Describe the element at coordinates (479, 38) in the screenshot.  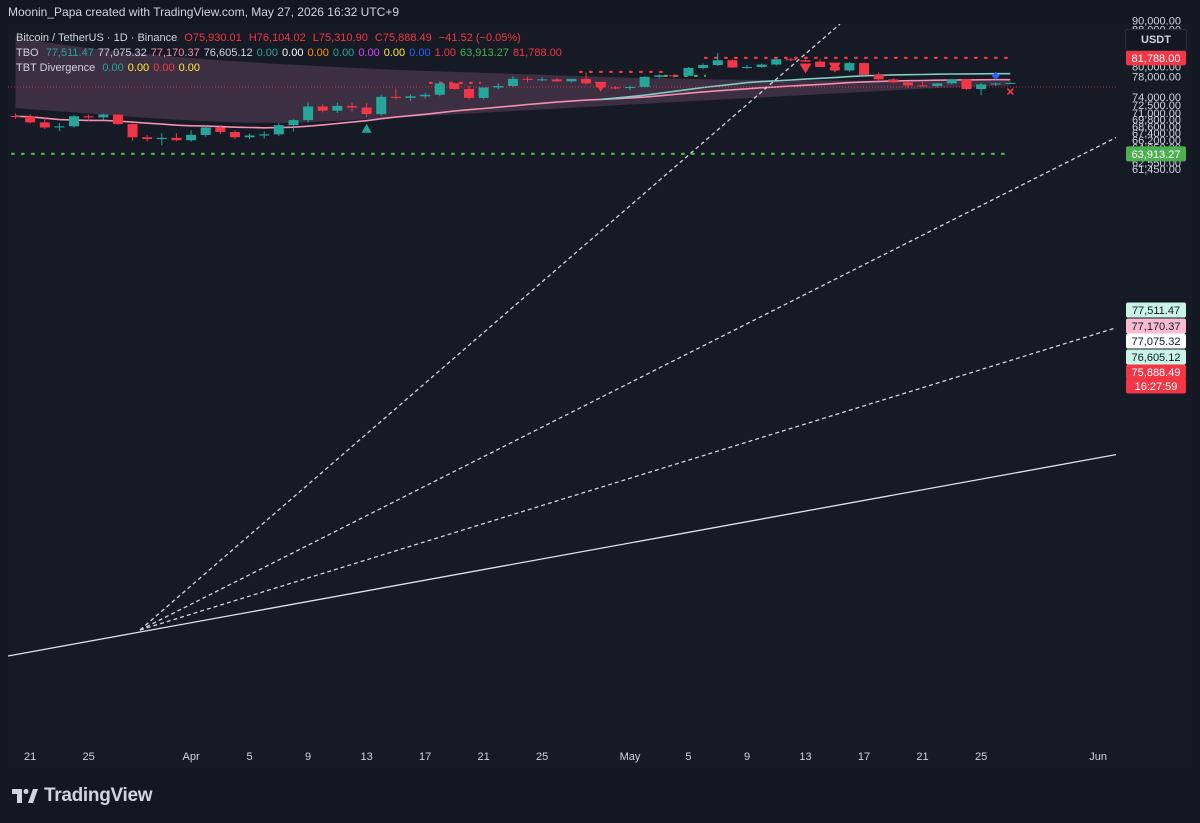
I see `legend-change: −41.52 (−0.05%)` at that location.